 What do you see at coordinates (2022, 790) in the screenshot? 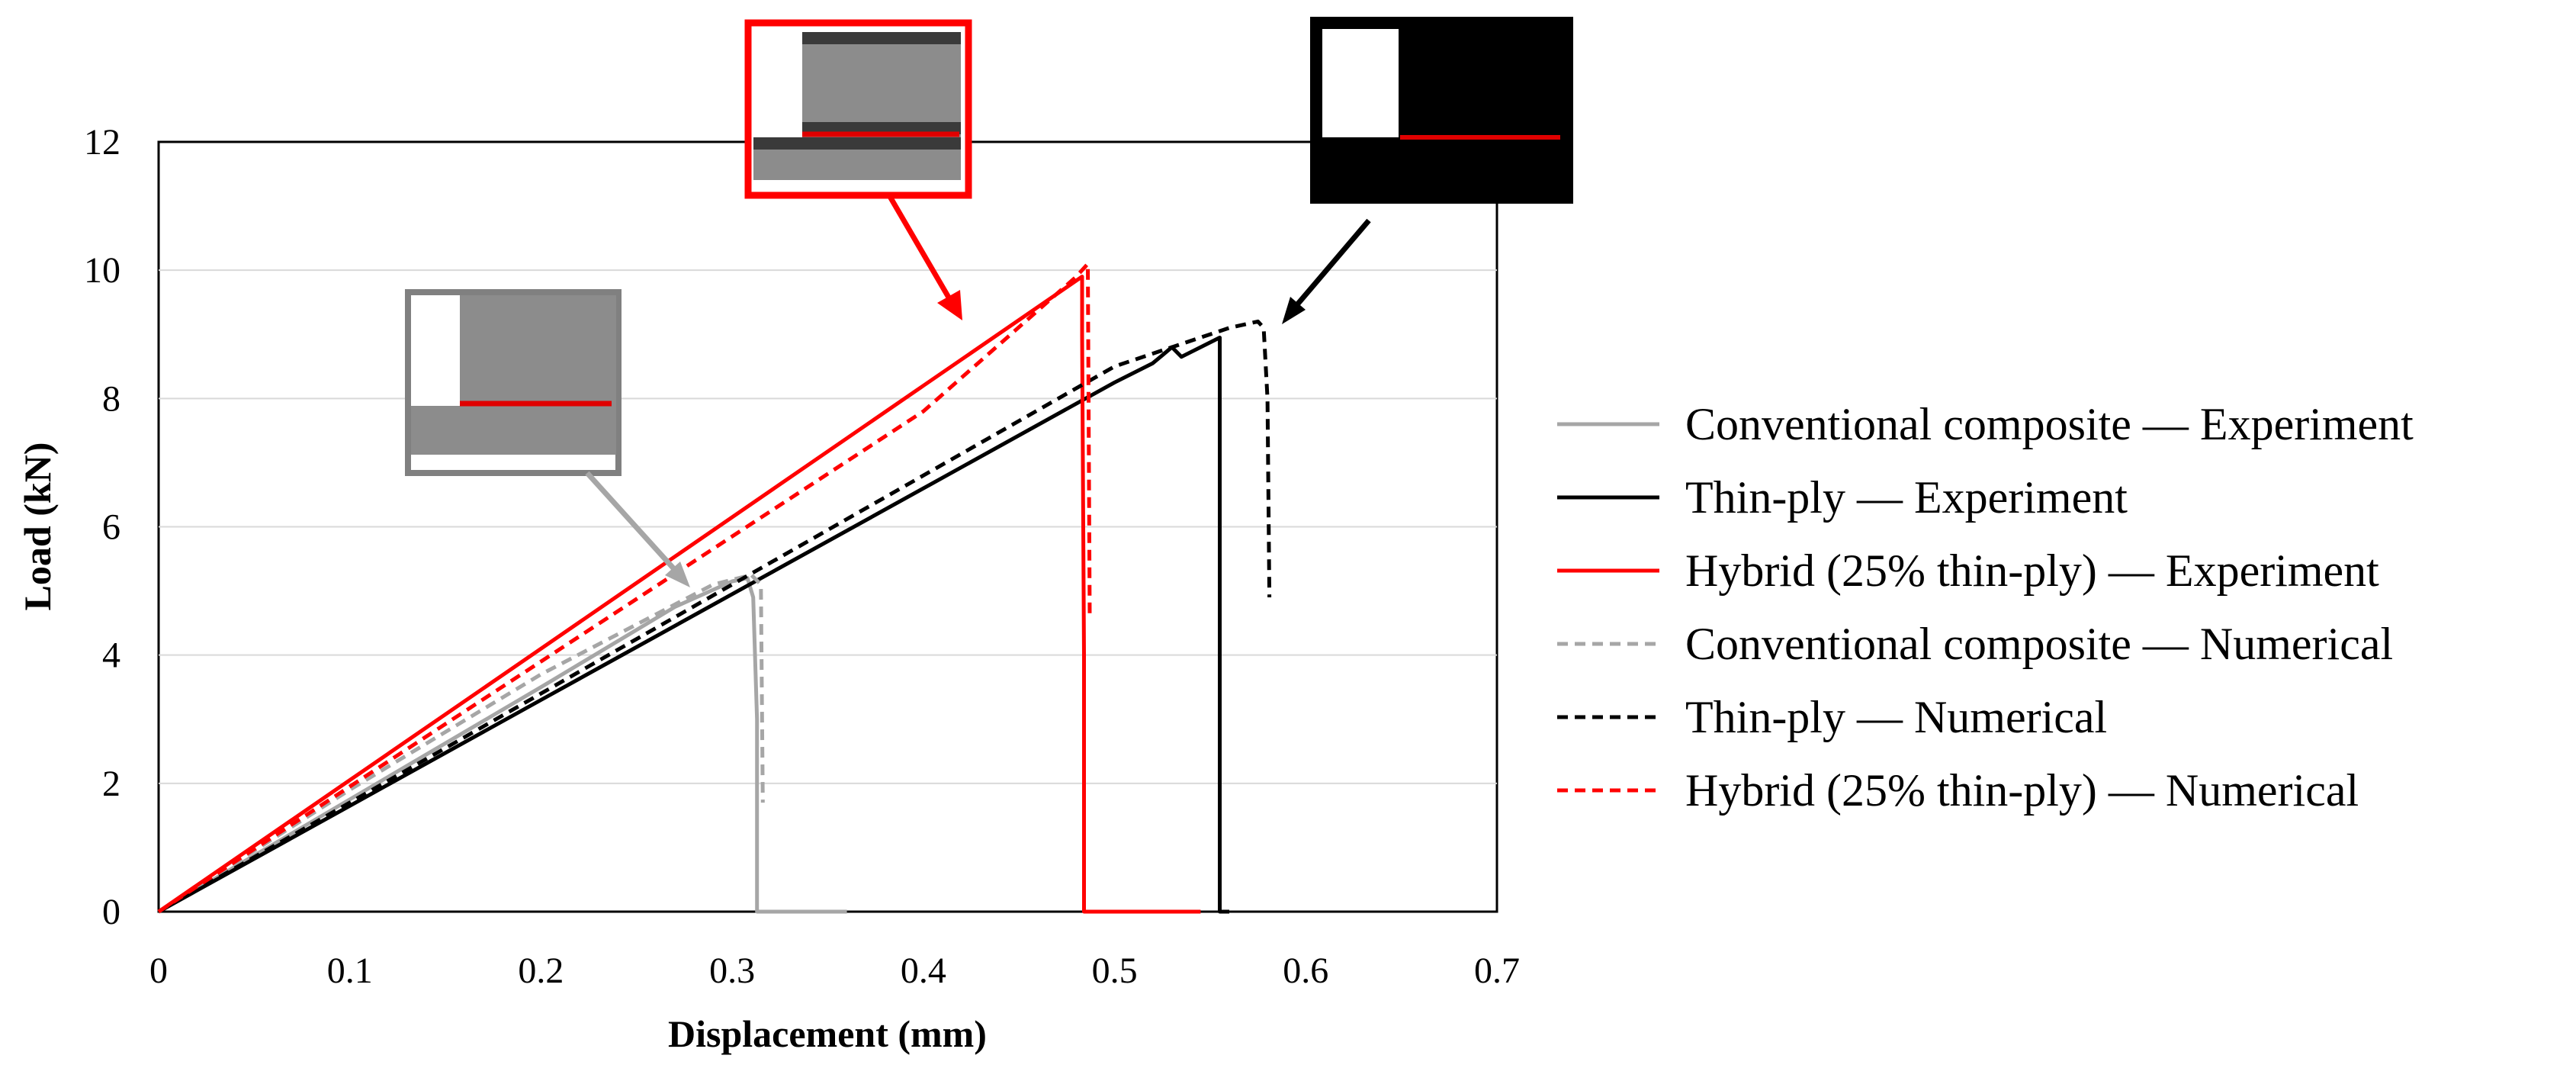
I see `legend-label: Hybrid (25% thin-ply) — Numerical` at bounding box center [2022, 790].